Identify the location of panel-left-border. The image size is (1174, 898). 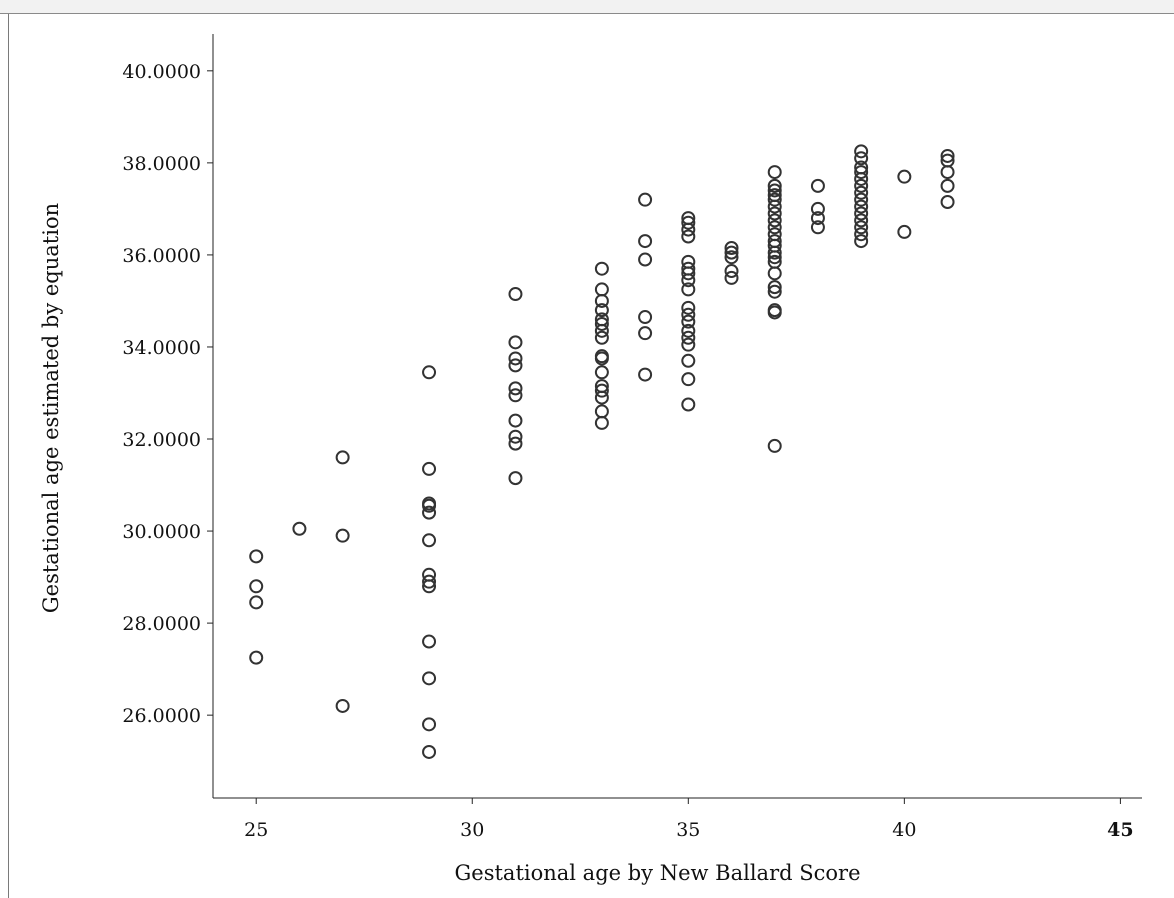
(8, 456).